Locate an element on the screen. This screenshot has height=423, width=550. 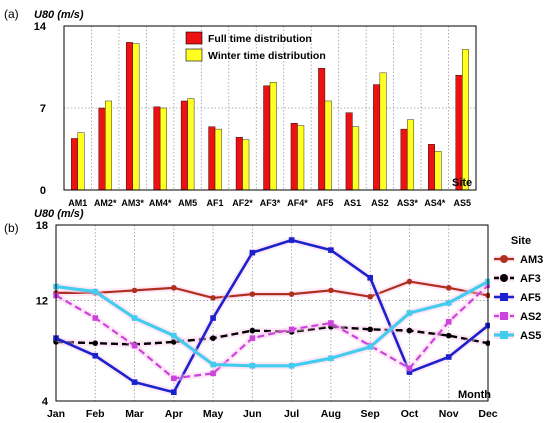
bar-chart-x-tick-label: AS3* is located at coordinates (408, 203).